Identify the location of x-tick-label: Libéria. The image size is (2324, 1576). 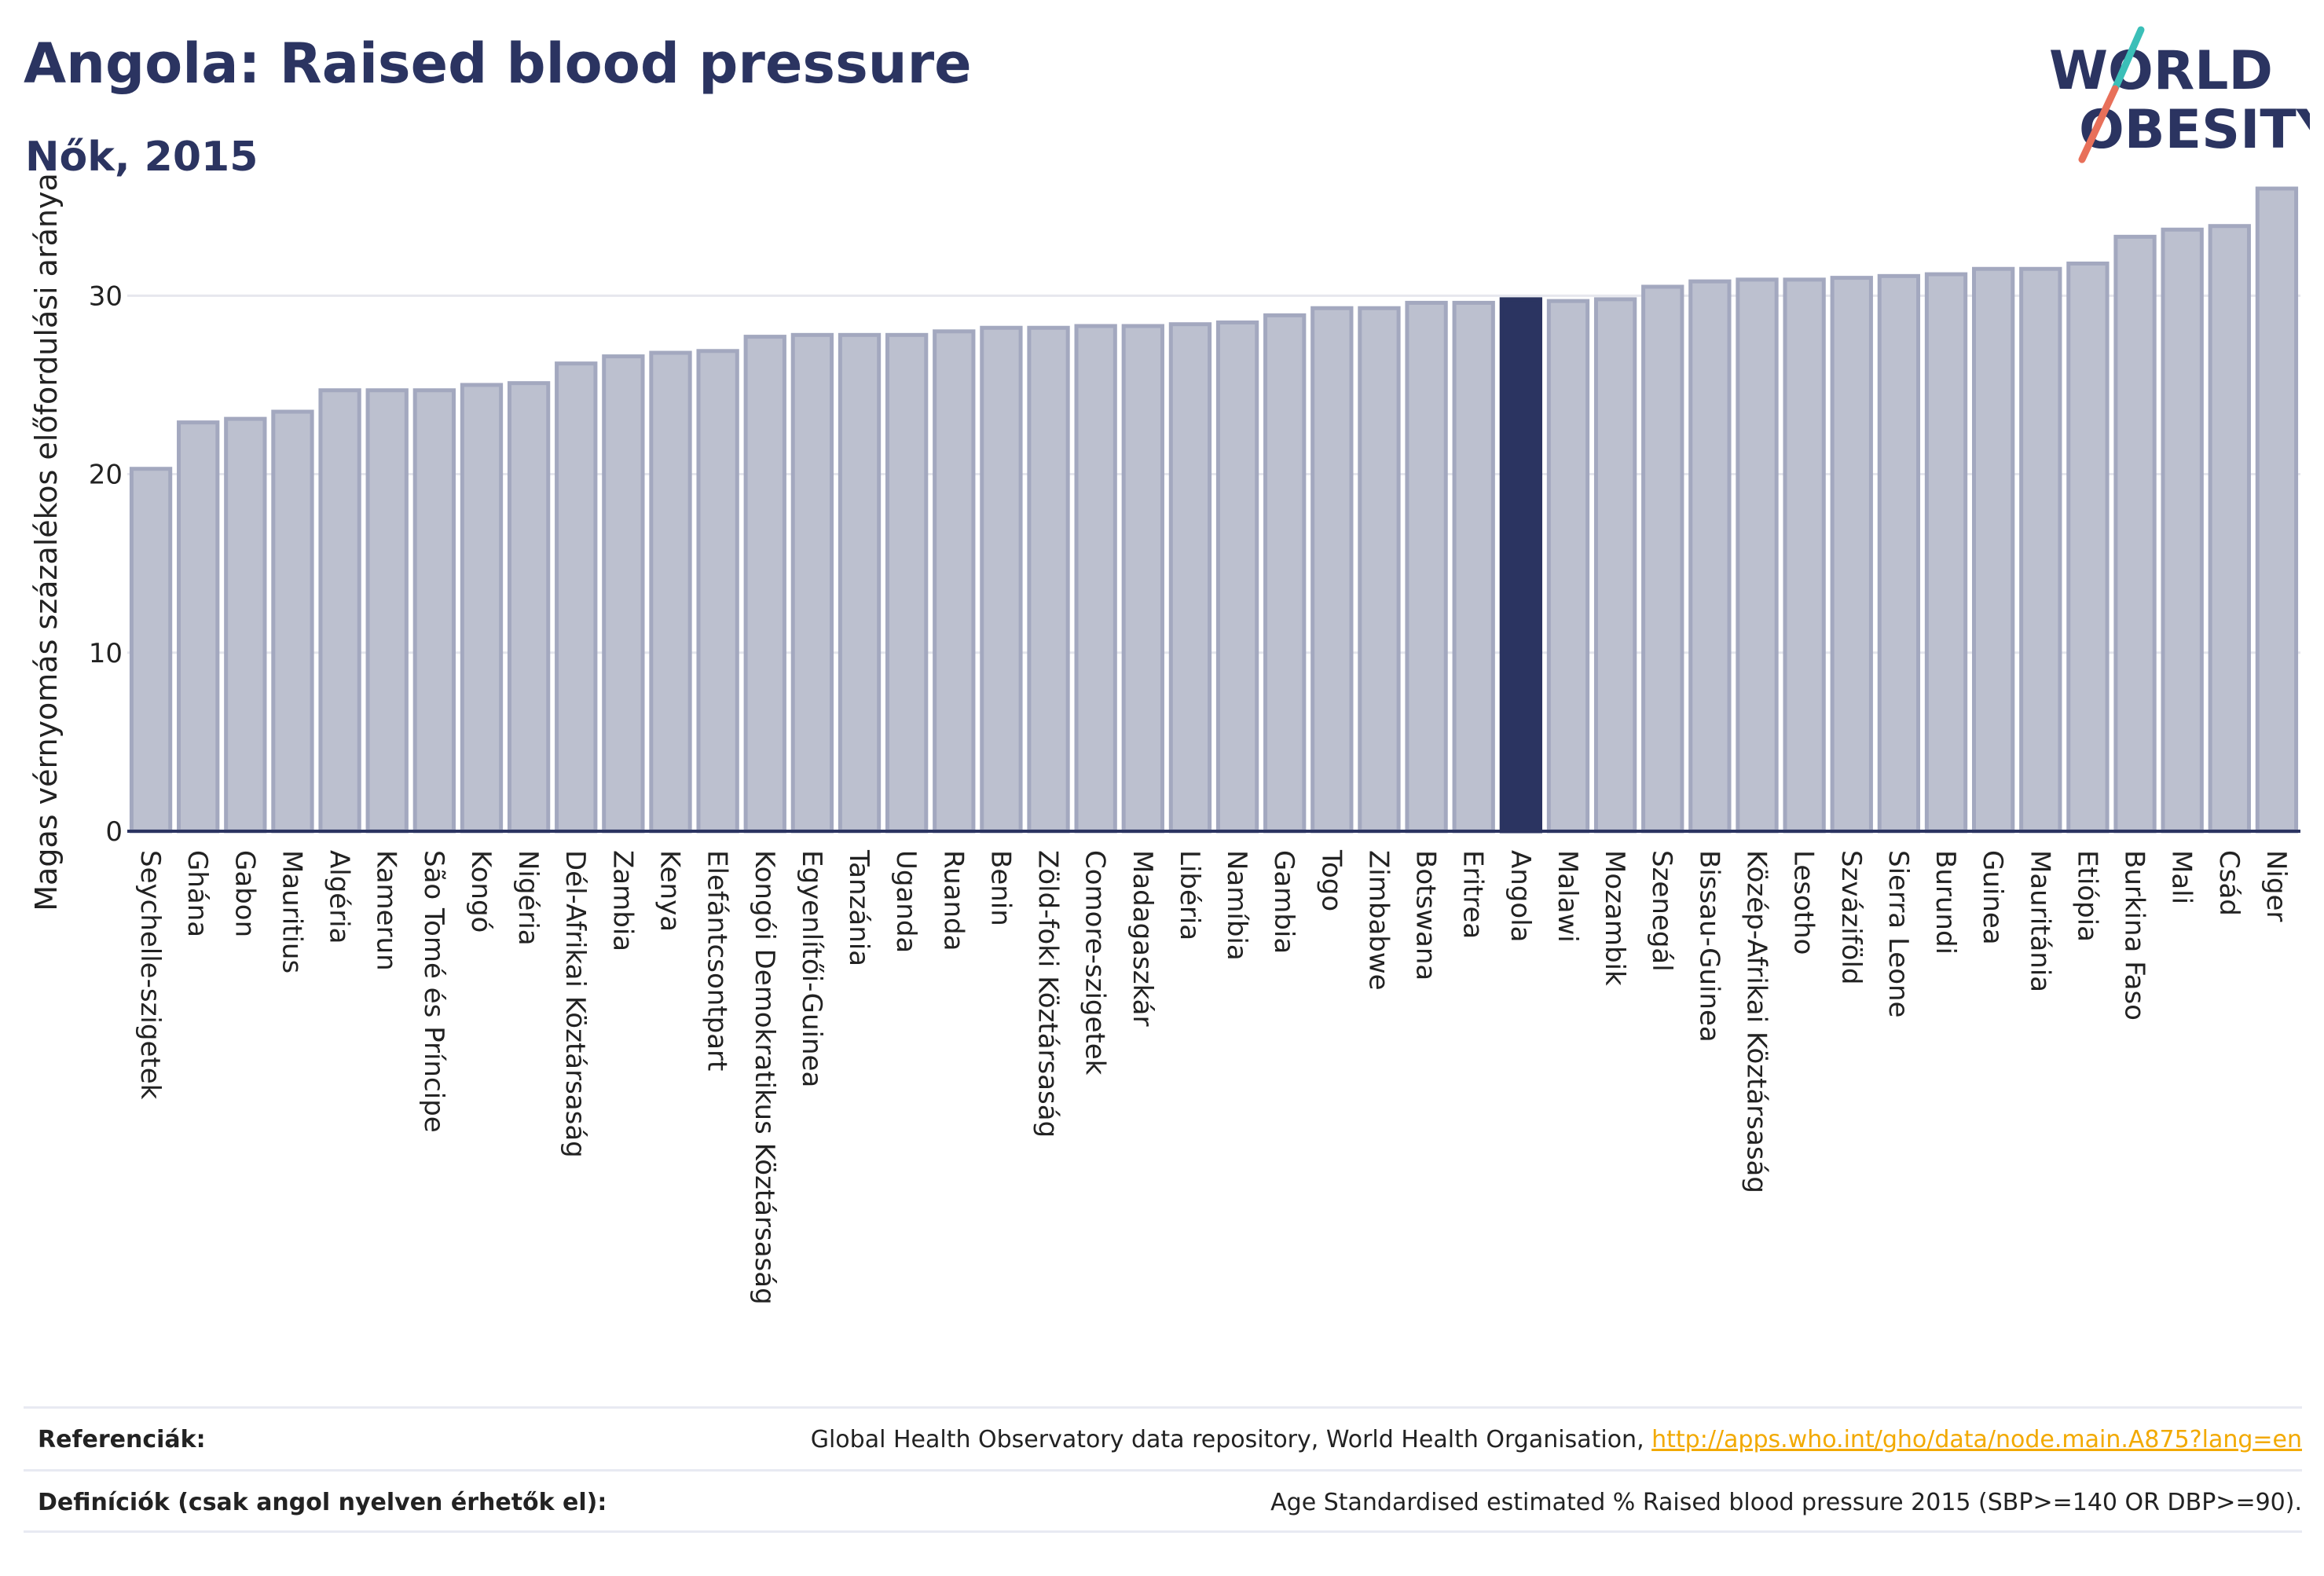
(1189, 895).